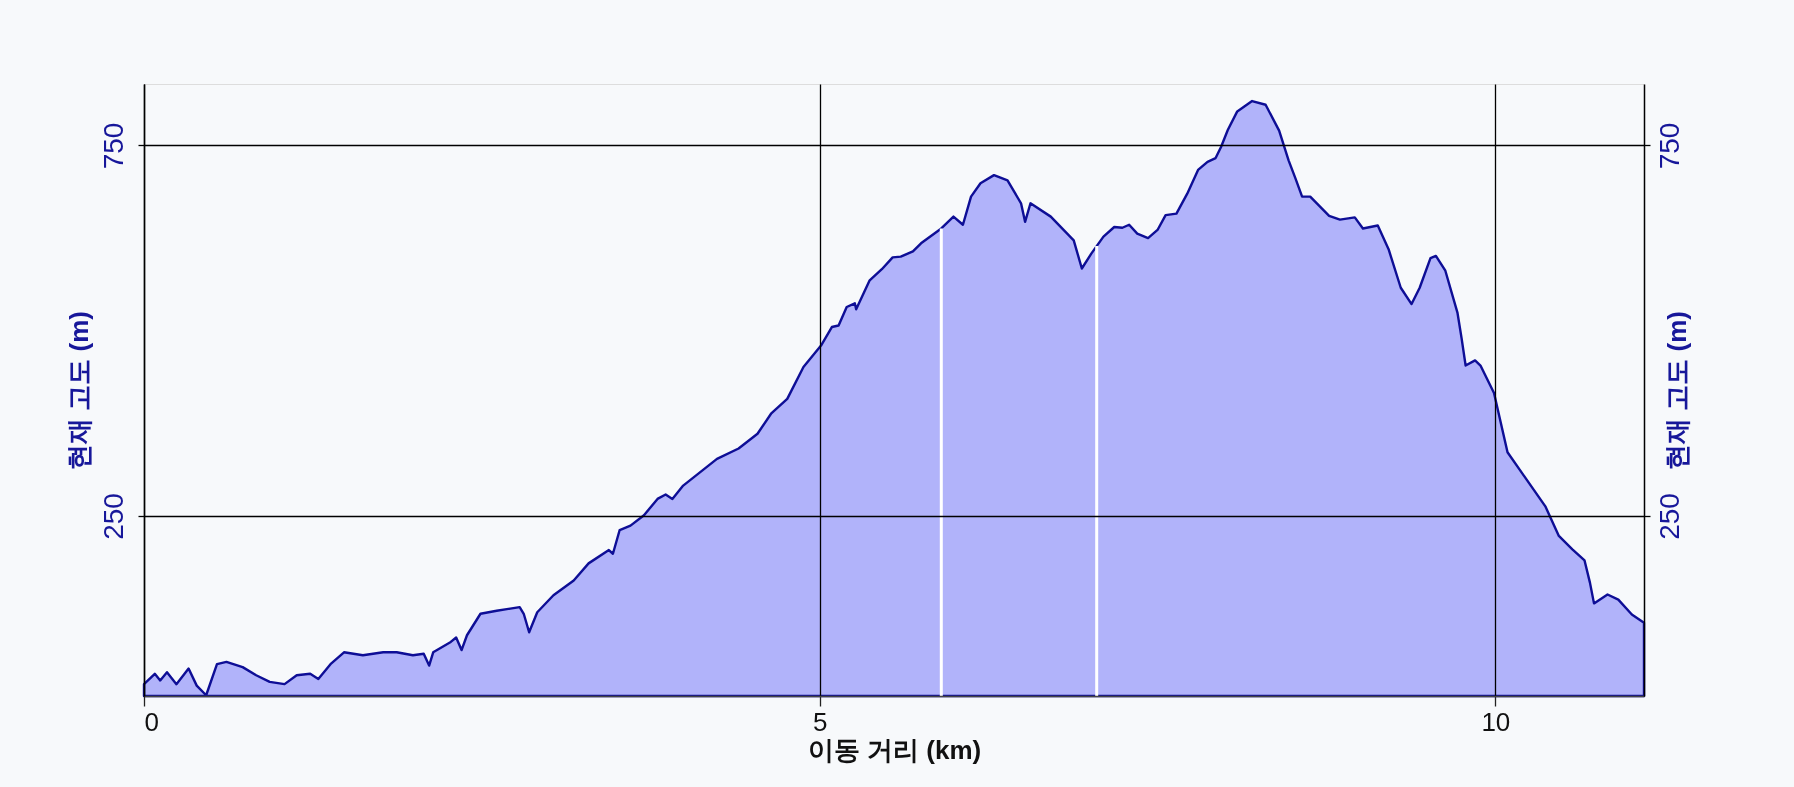 This screenshot has height=787, width=1794. Describe the element at coordinates (820, 721) in the screenshot. I see `x-tick-label: 5` at that location.